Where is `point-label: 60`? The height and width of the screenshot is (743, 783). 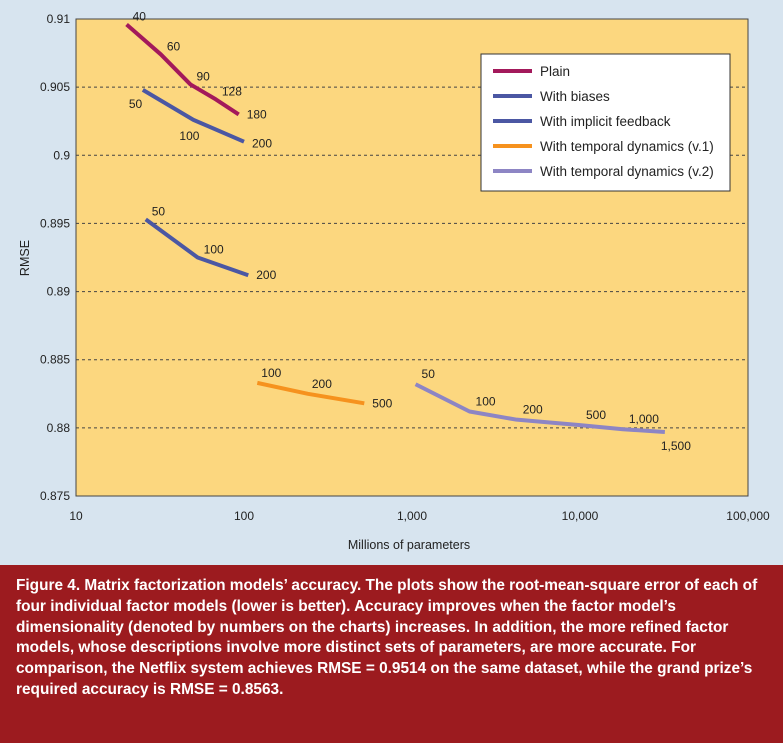 point-label: 60 is located at coordinates (174, 46).